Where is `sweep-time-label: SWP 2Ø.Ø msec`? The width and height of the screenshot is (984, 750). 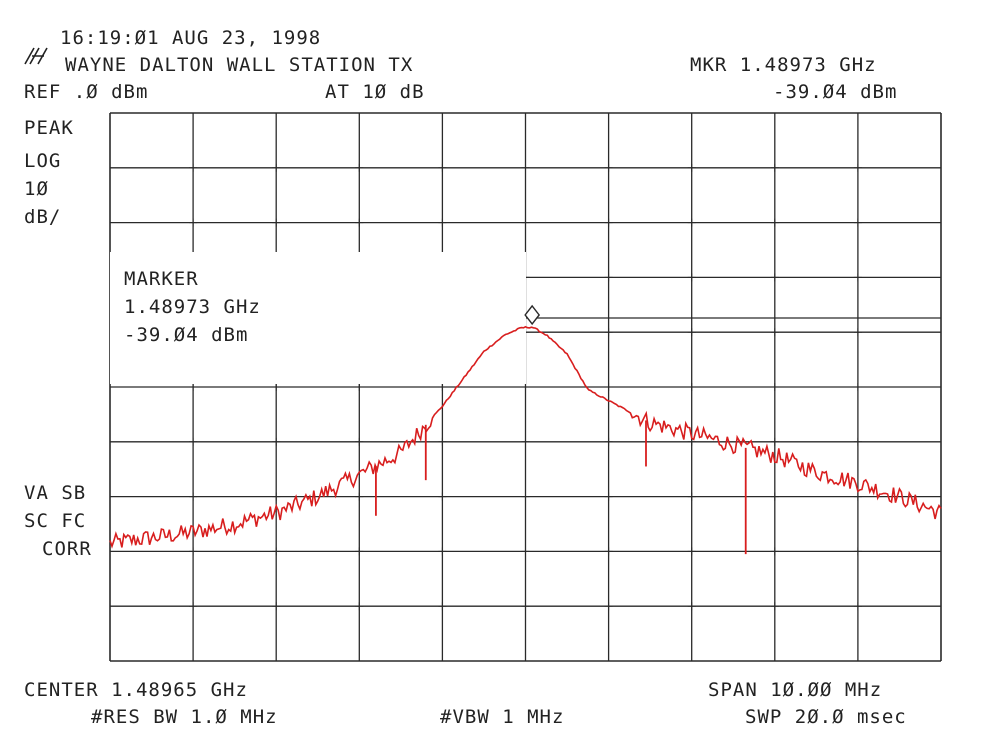
sweep-time-label: SWP 2Ø.Ø msec is located at coordinates (826, 717).